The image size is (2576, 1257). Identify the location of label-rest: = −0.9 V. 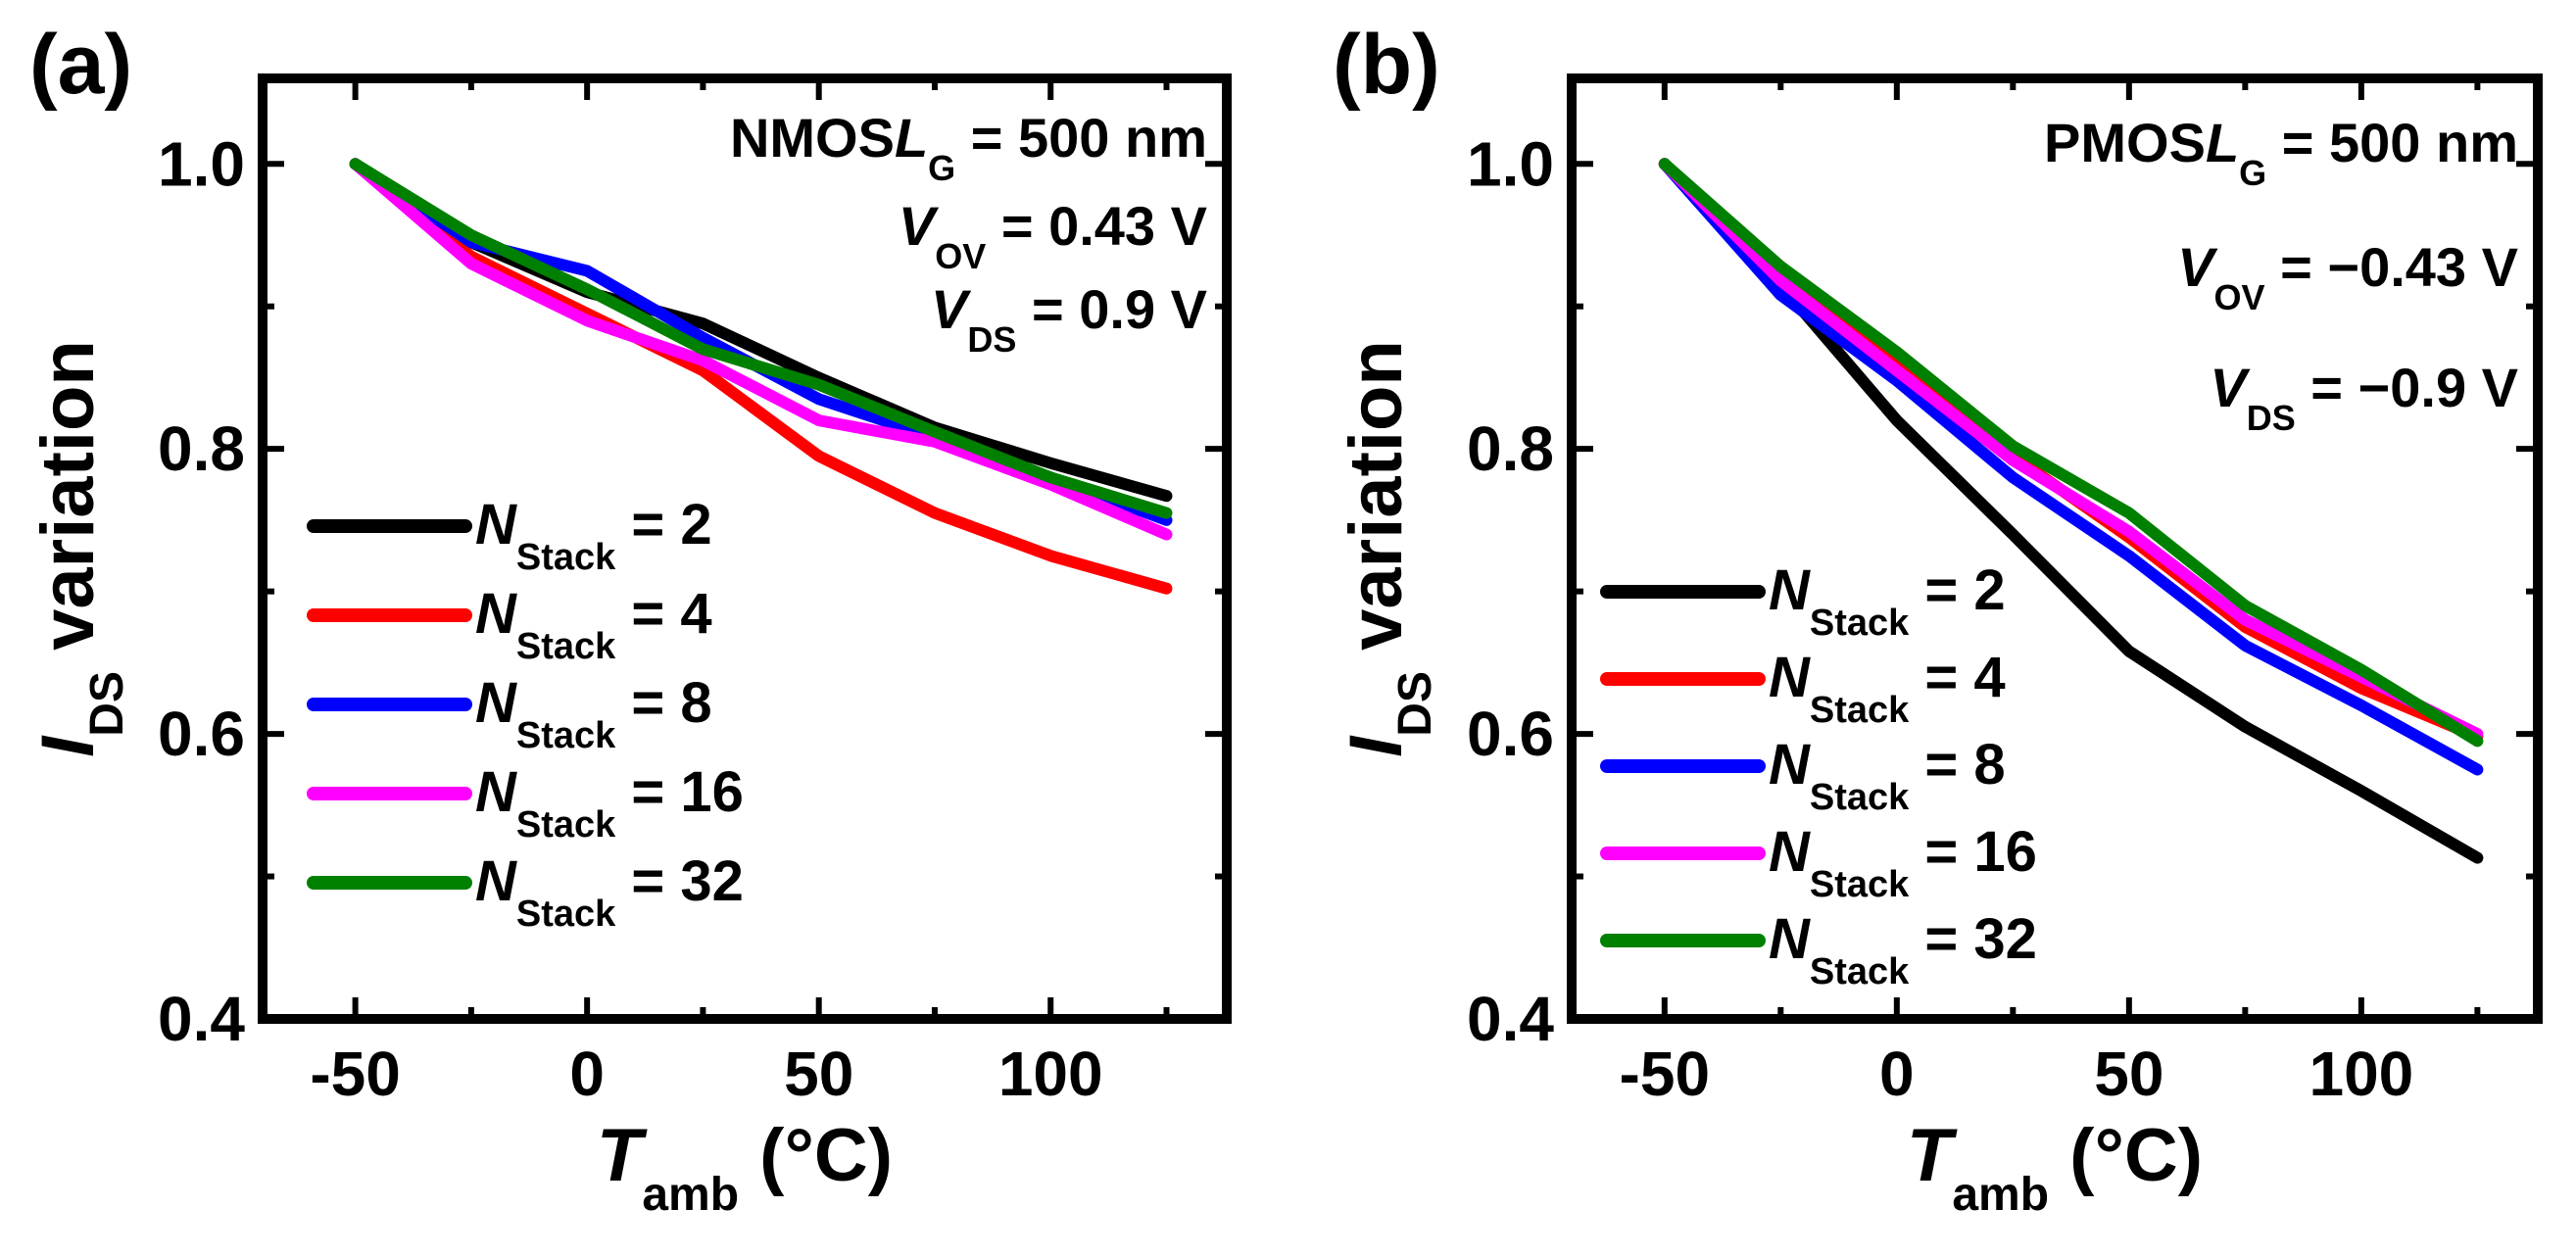
(2407, 387).